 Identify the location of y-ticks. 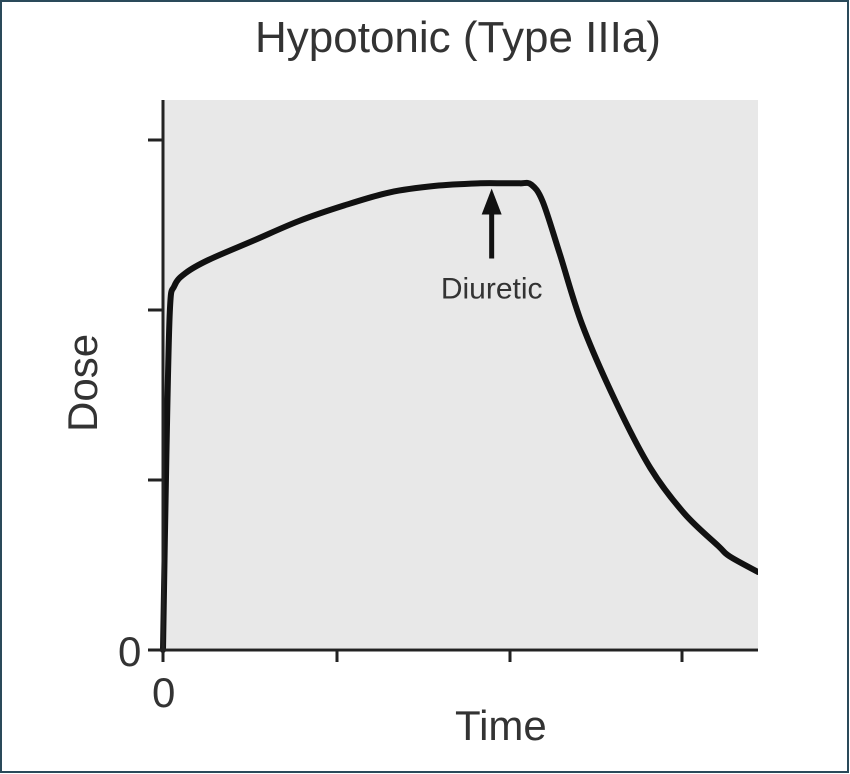
(155, 395).